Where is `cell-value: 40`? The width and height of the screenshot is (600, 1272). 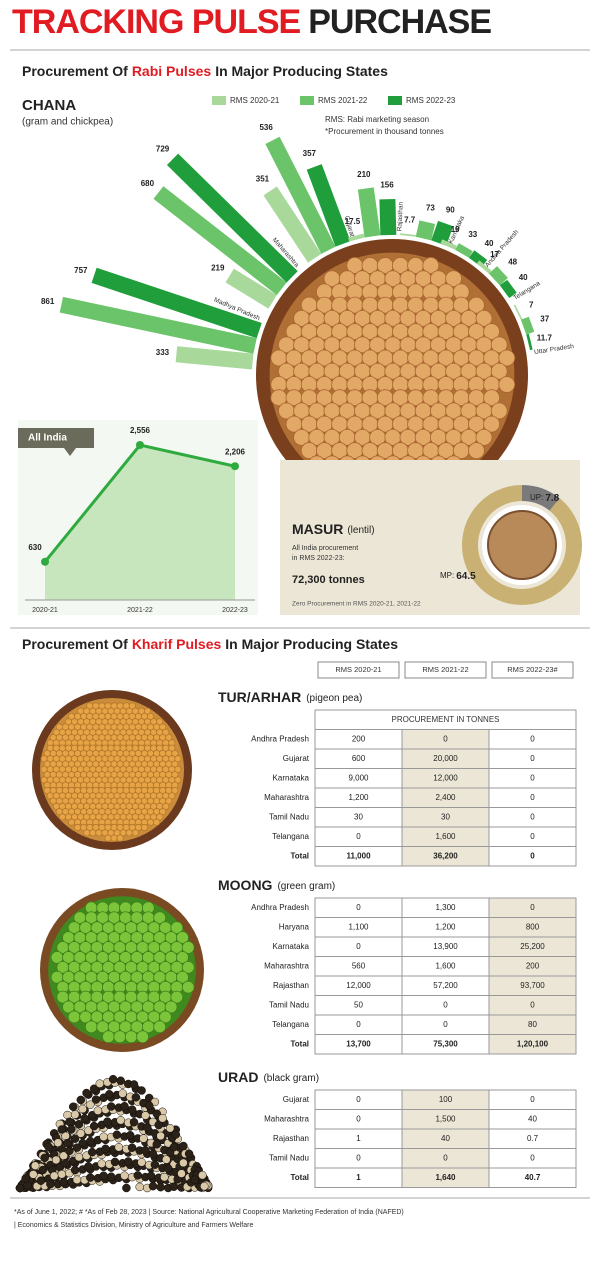
cell-value: 40 is located at coordinates (532, 1118).